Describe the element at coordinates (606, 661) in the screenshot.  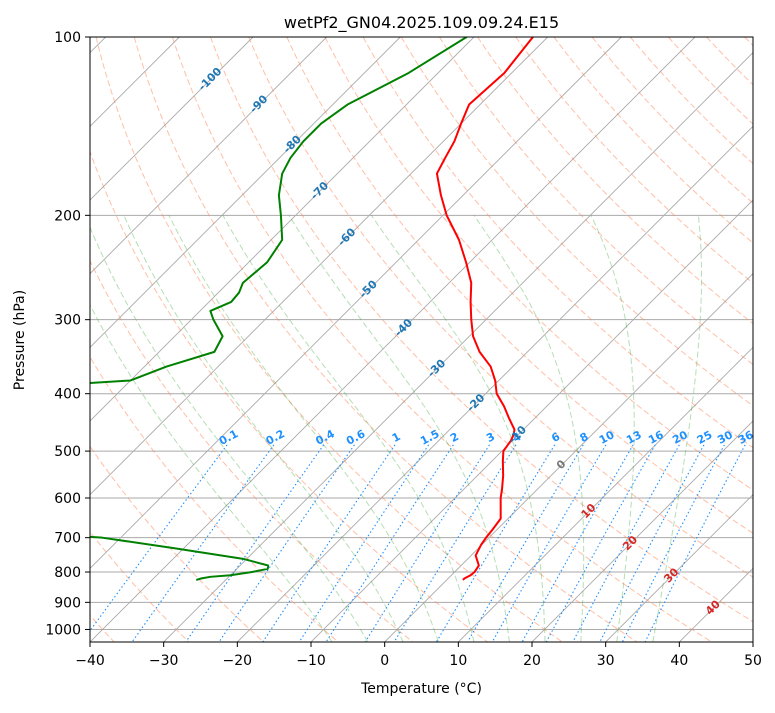
I see `x-tick-label: 30` at that location.